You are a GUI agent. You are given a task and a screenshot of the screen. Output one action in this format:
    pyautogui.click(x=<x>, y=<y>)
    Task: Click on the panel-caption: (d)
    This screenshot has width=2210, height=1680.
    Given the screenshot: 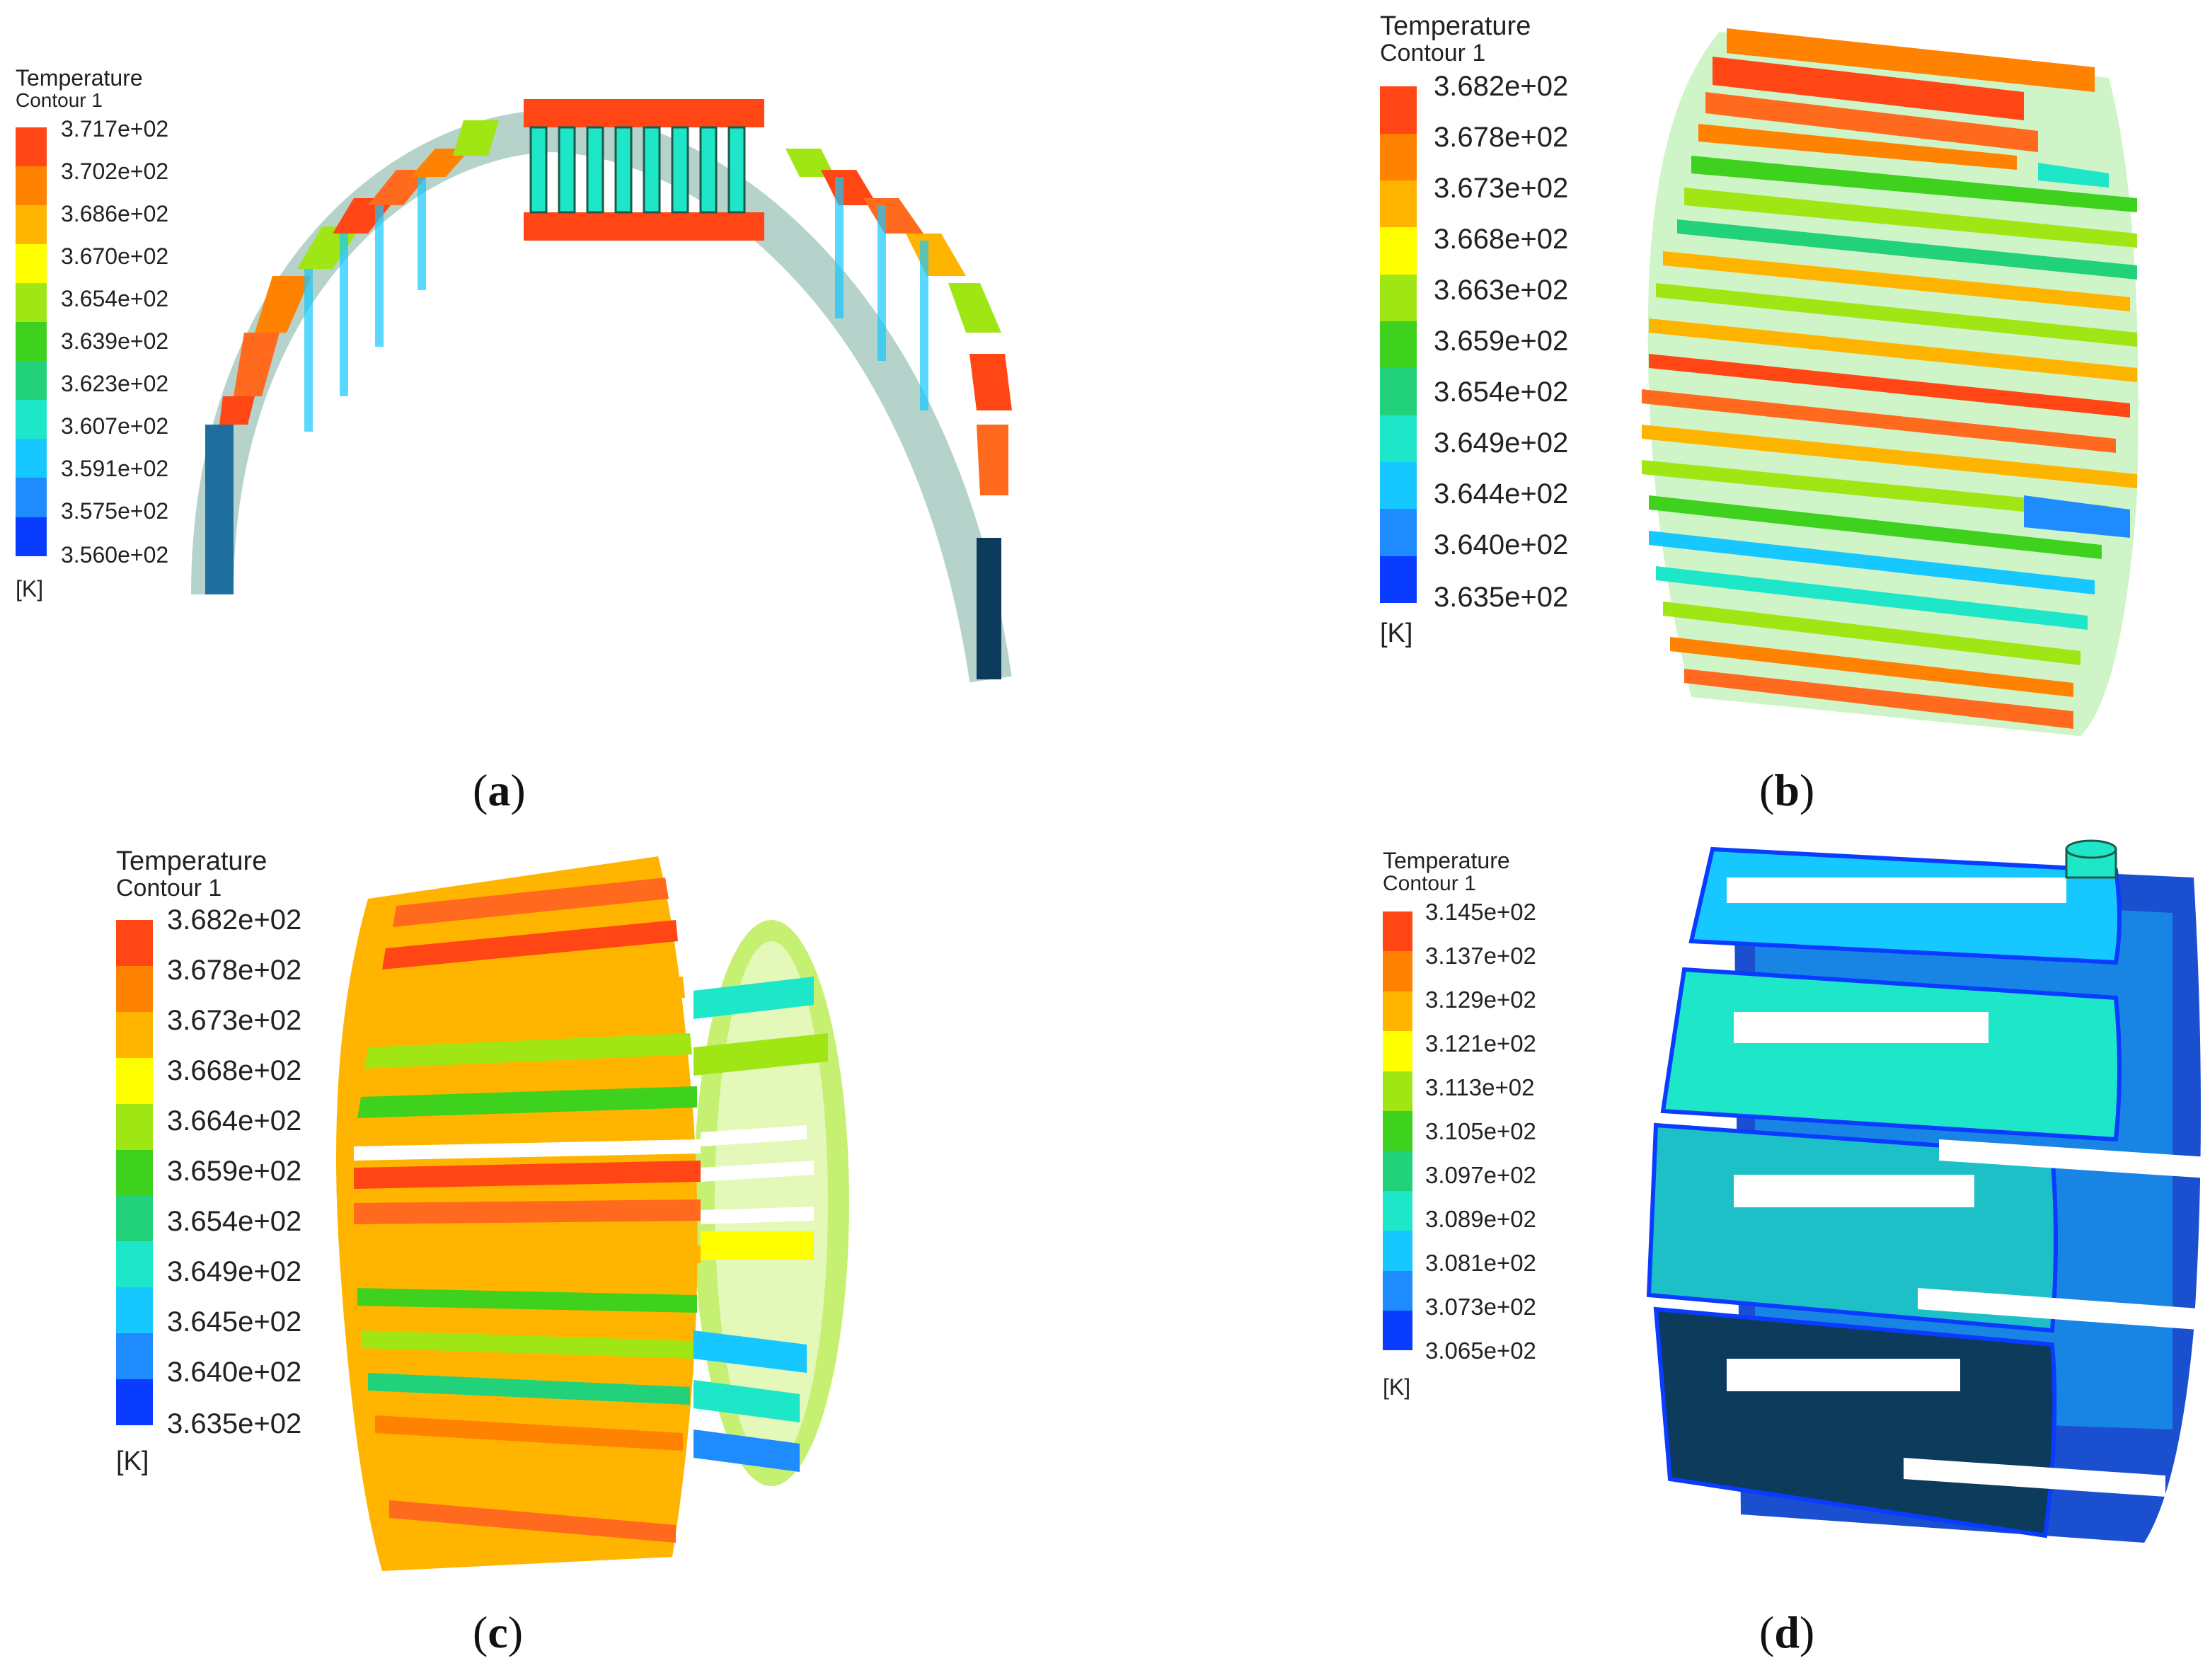 What is the action you would take?
    pyautogui.click(x=1787, y=1632)
    